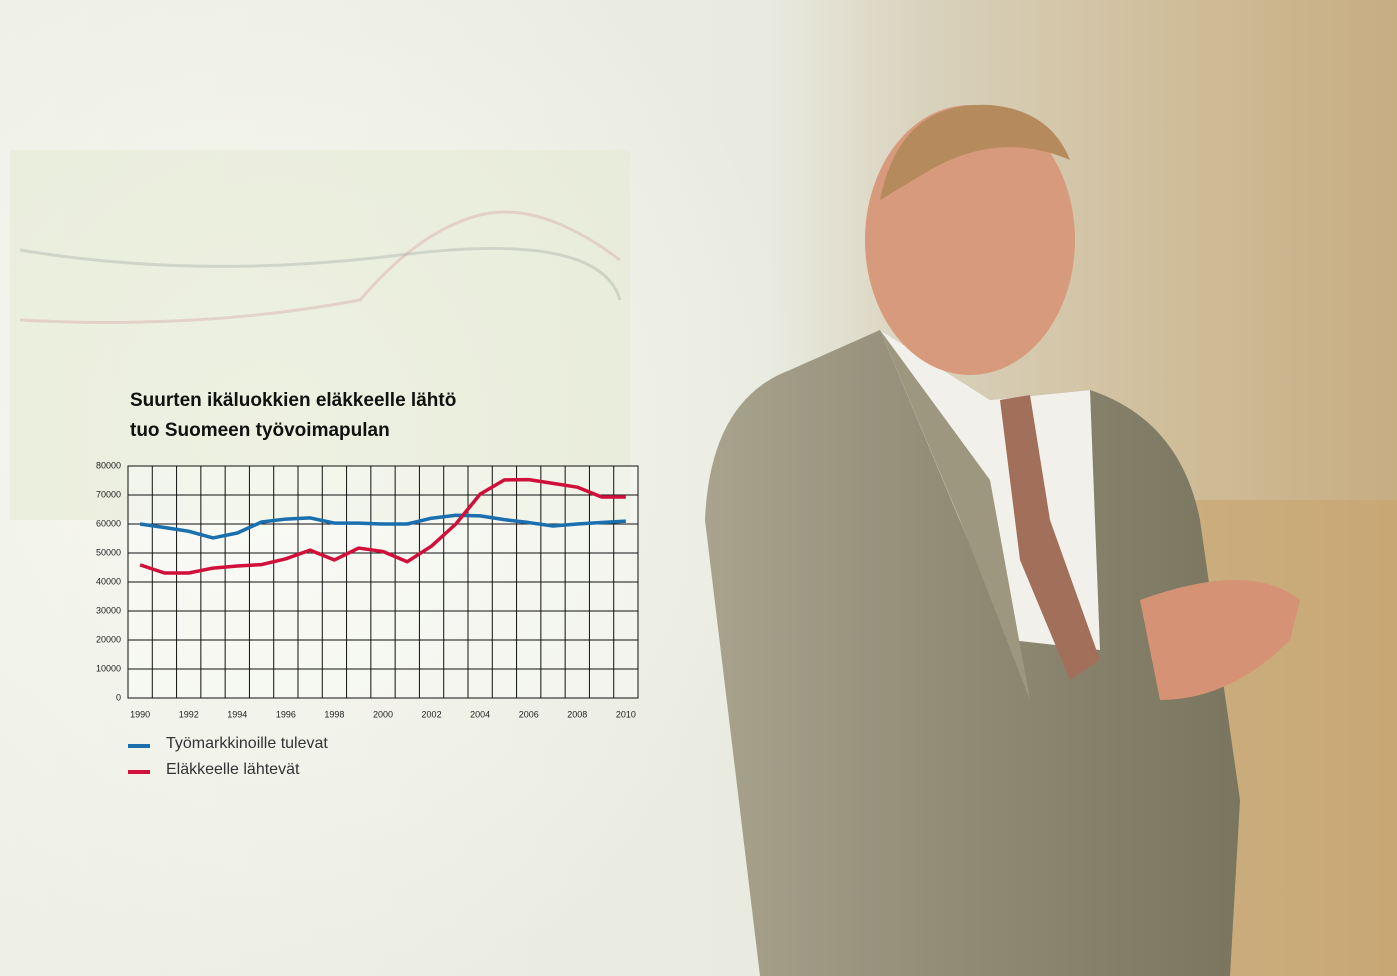 This screenshot has height=976, width=1397. I want to click on y-tick-label: 50000, so click(108, 552).